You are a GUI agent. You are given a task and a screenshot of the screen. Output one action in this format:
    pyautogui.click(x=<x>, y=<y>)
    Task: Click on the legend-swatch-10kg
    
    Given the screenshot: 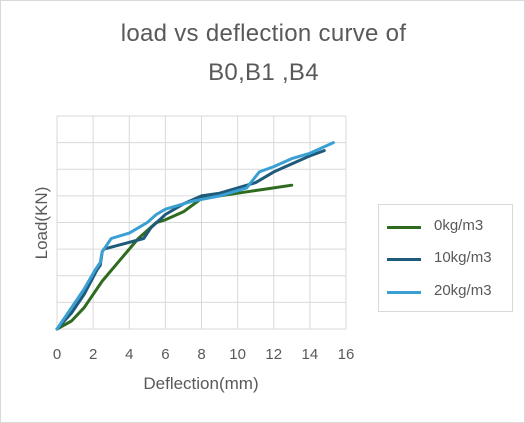 What is the action you would take?
    pyautogui.click(x=404, y=259)
    